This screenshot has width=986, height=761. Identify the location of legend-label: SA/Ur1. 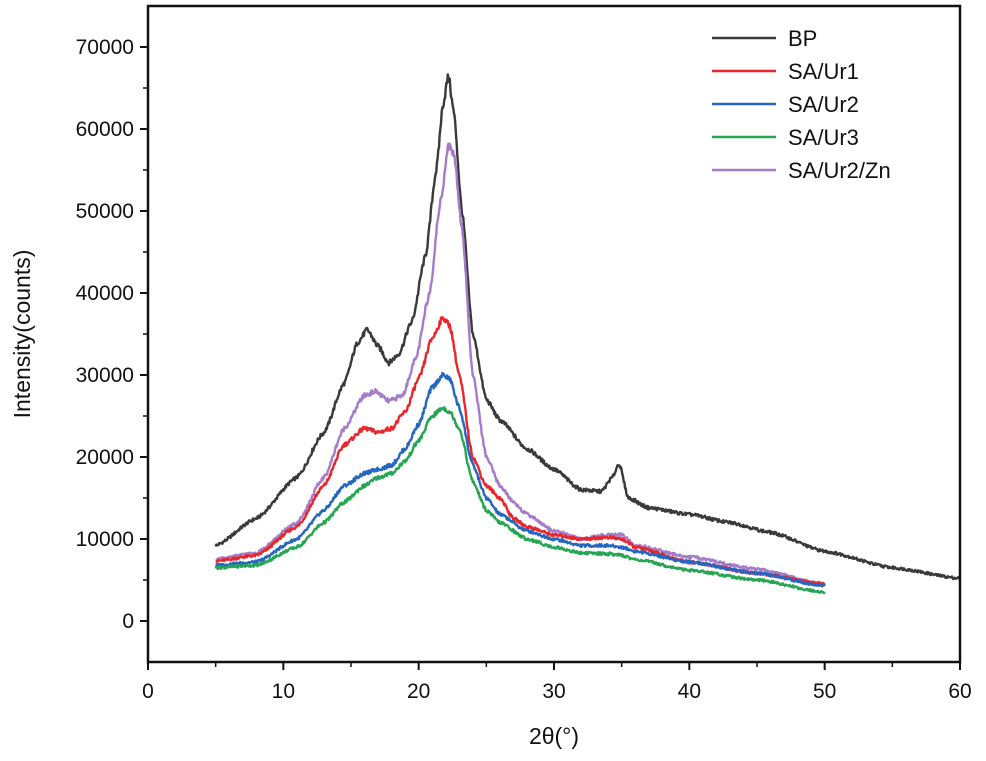
(823, 71).